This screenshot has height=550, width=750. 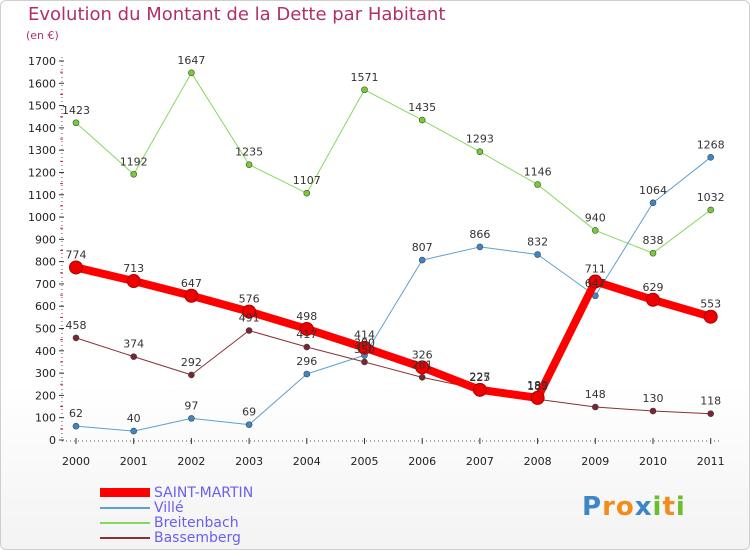 I want to click on data-label: 491, so click(x=249, y=318).